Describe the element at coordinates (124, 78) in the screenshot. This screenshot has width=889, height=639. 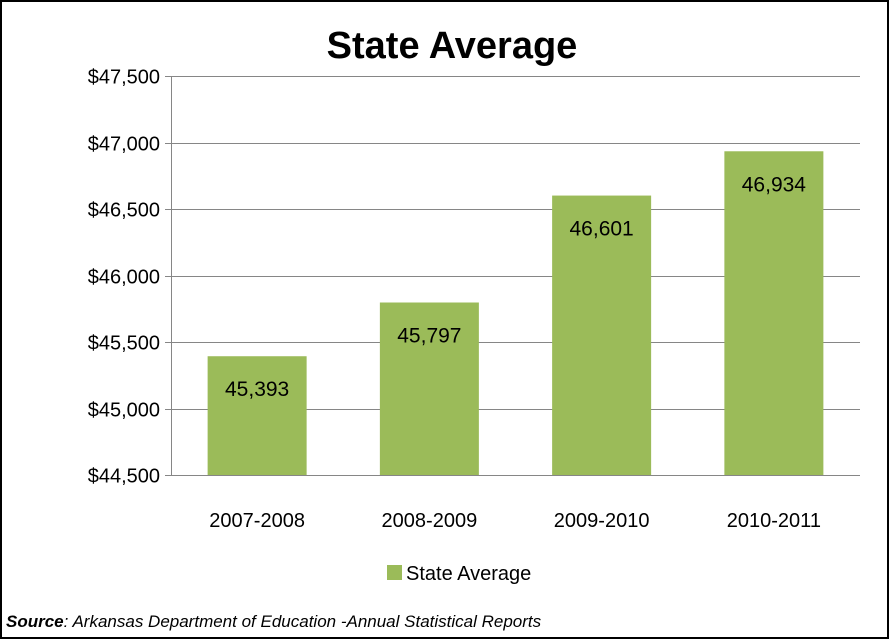
I see `y-tick-label: $47,500` at that location.